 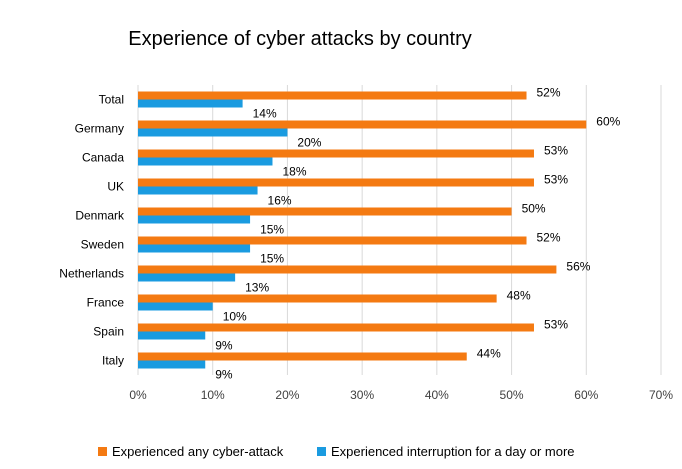 What do you see at coordinates (213, 395) in the screenshot?
I see `x-tick-label: 10%` at bounding box center [213, 395].